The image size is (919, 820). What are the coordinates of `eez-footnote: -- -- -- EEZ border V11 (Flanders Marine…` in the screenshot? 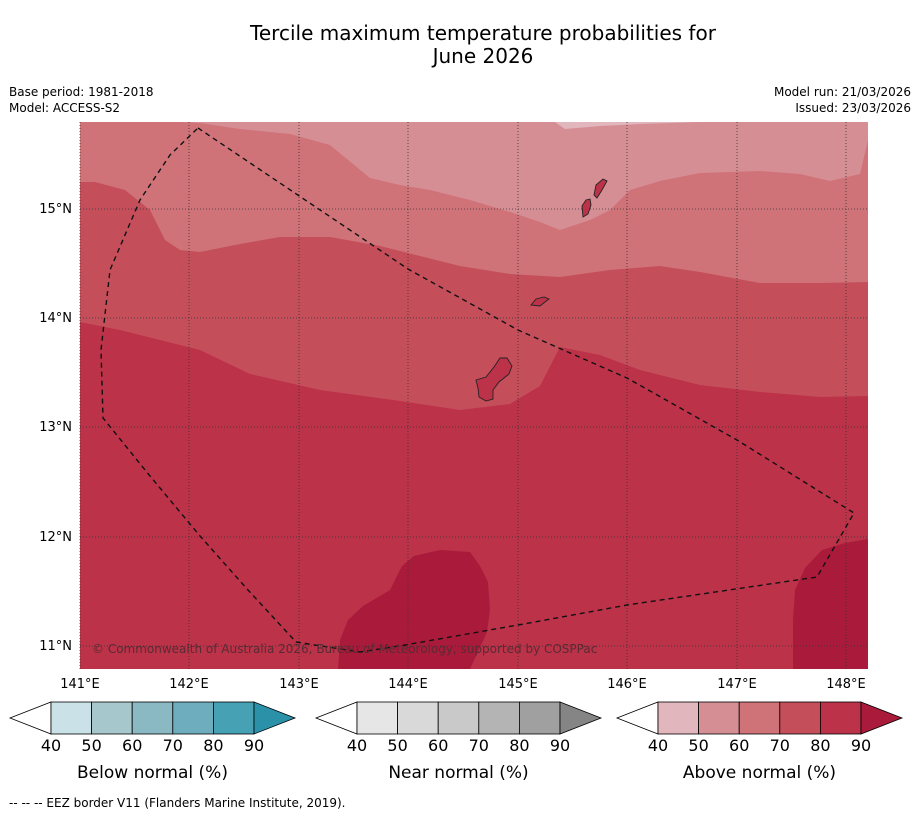 It's located at (177, 803).